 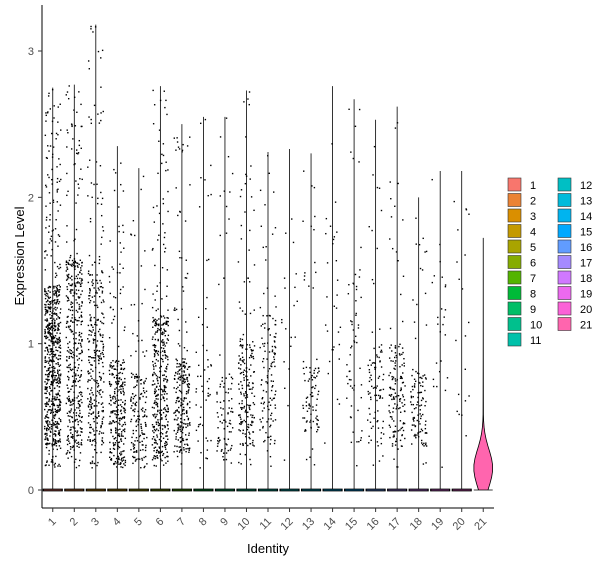 I want to click on legend-key, so click(x=564, y=184).